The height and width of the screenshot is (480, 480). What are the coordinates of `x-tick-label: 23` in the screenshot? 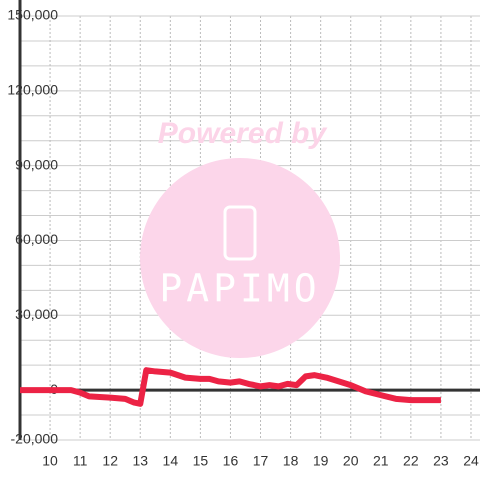 It's located at (441, 461).